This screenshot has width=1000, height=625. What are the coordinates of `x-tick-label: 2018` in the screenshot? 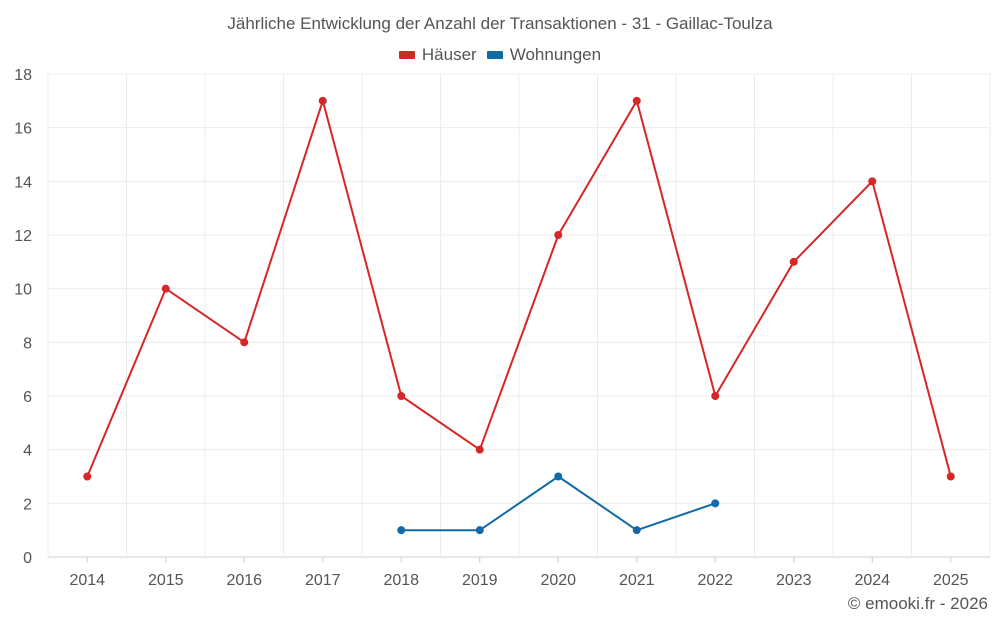 It's located at (401, 580).